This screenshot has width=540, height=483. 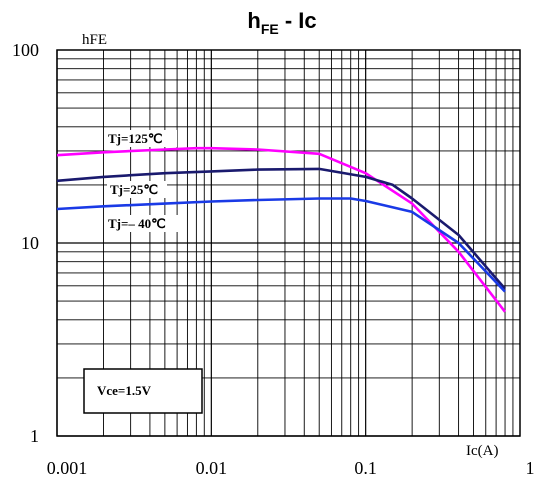 I want to click on chart-title-rest: - Ic, so click(x=298, y=20).